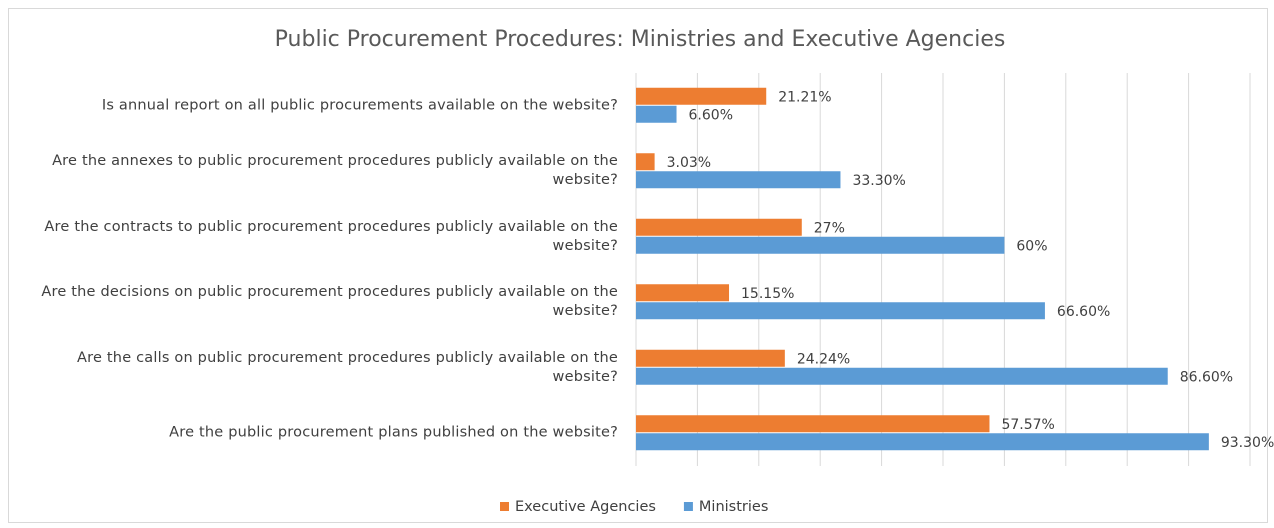 The image size is (1274, 528). I want to click on value-label: 27%, so click(829, 228).